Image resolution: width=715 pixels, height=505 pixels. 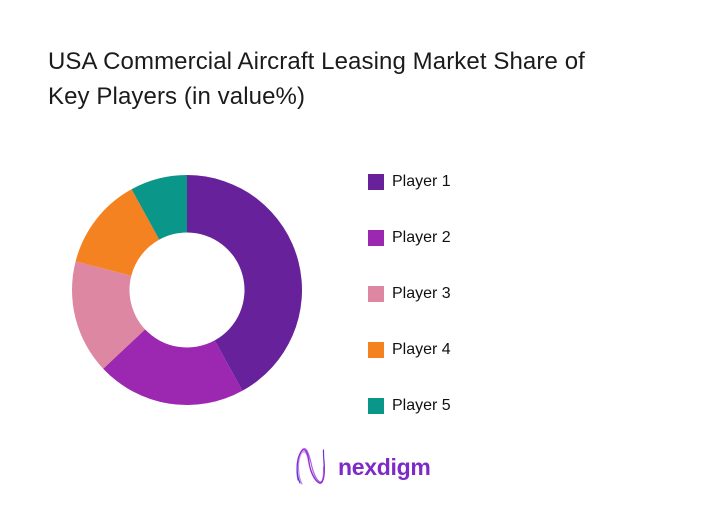 I want to click on legend-item-label: Player 1, so click(x=421, y=181).